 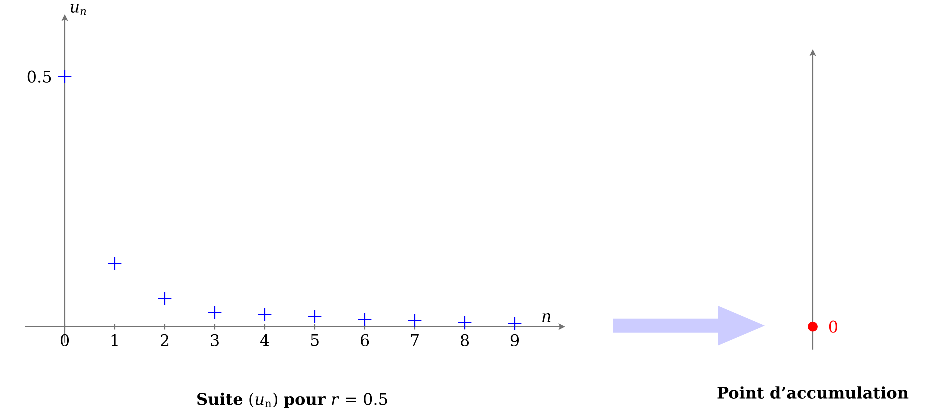 I want to click on x-tick-label: 5, so click(x=315, y=340).